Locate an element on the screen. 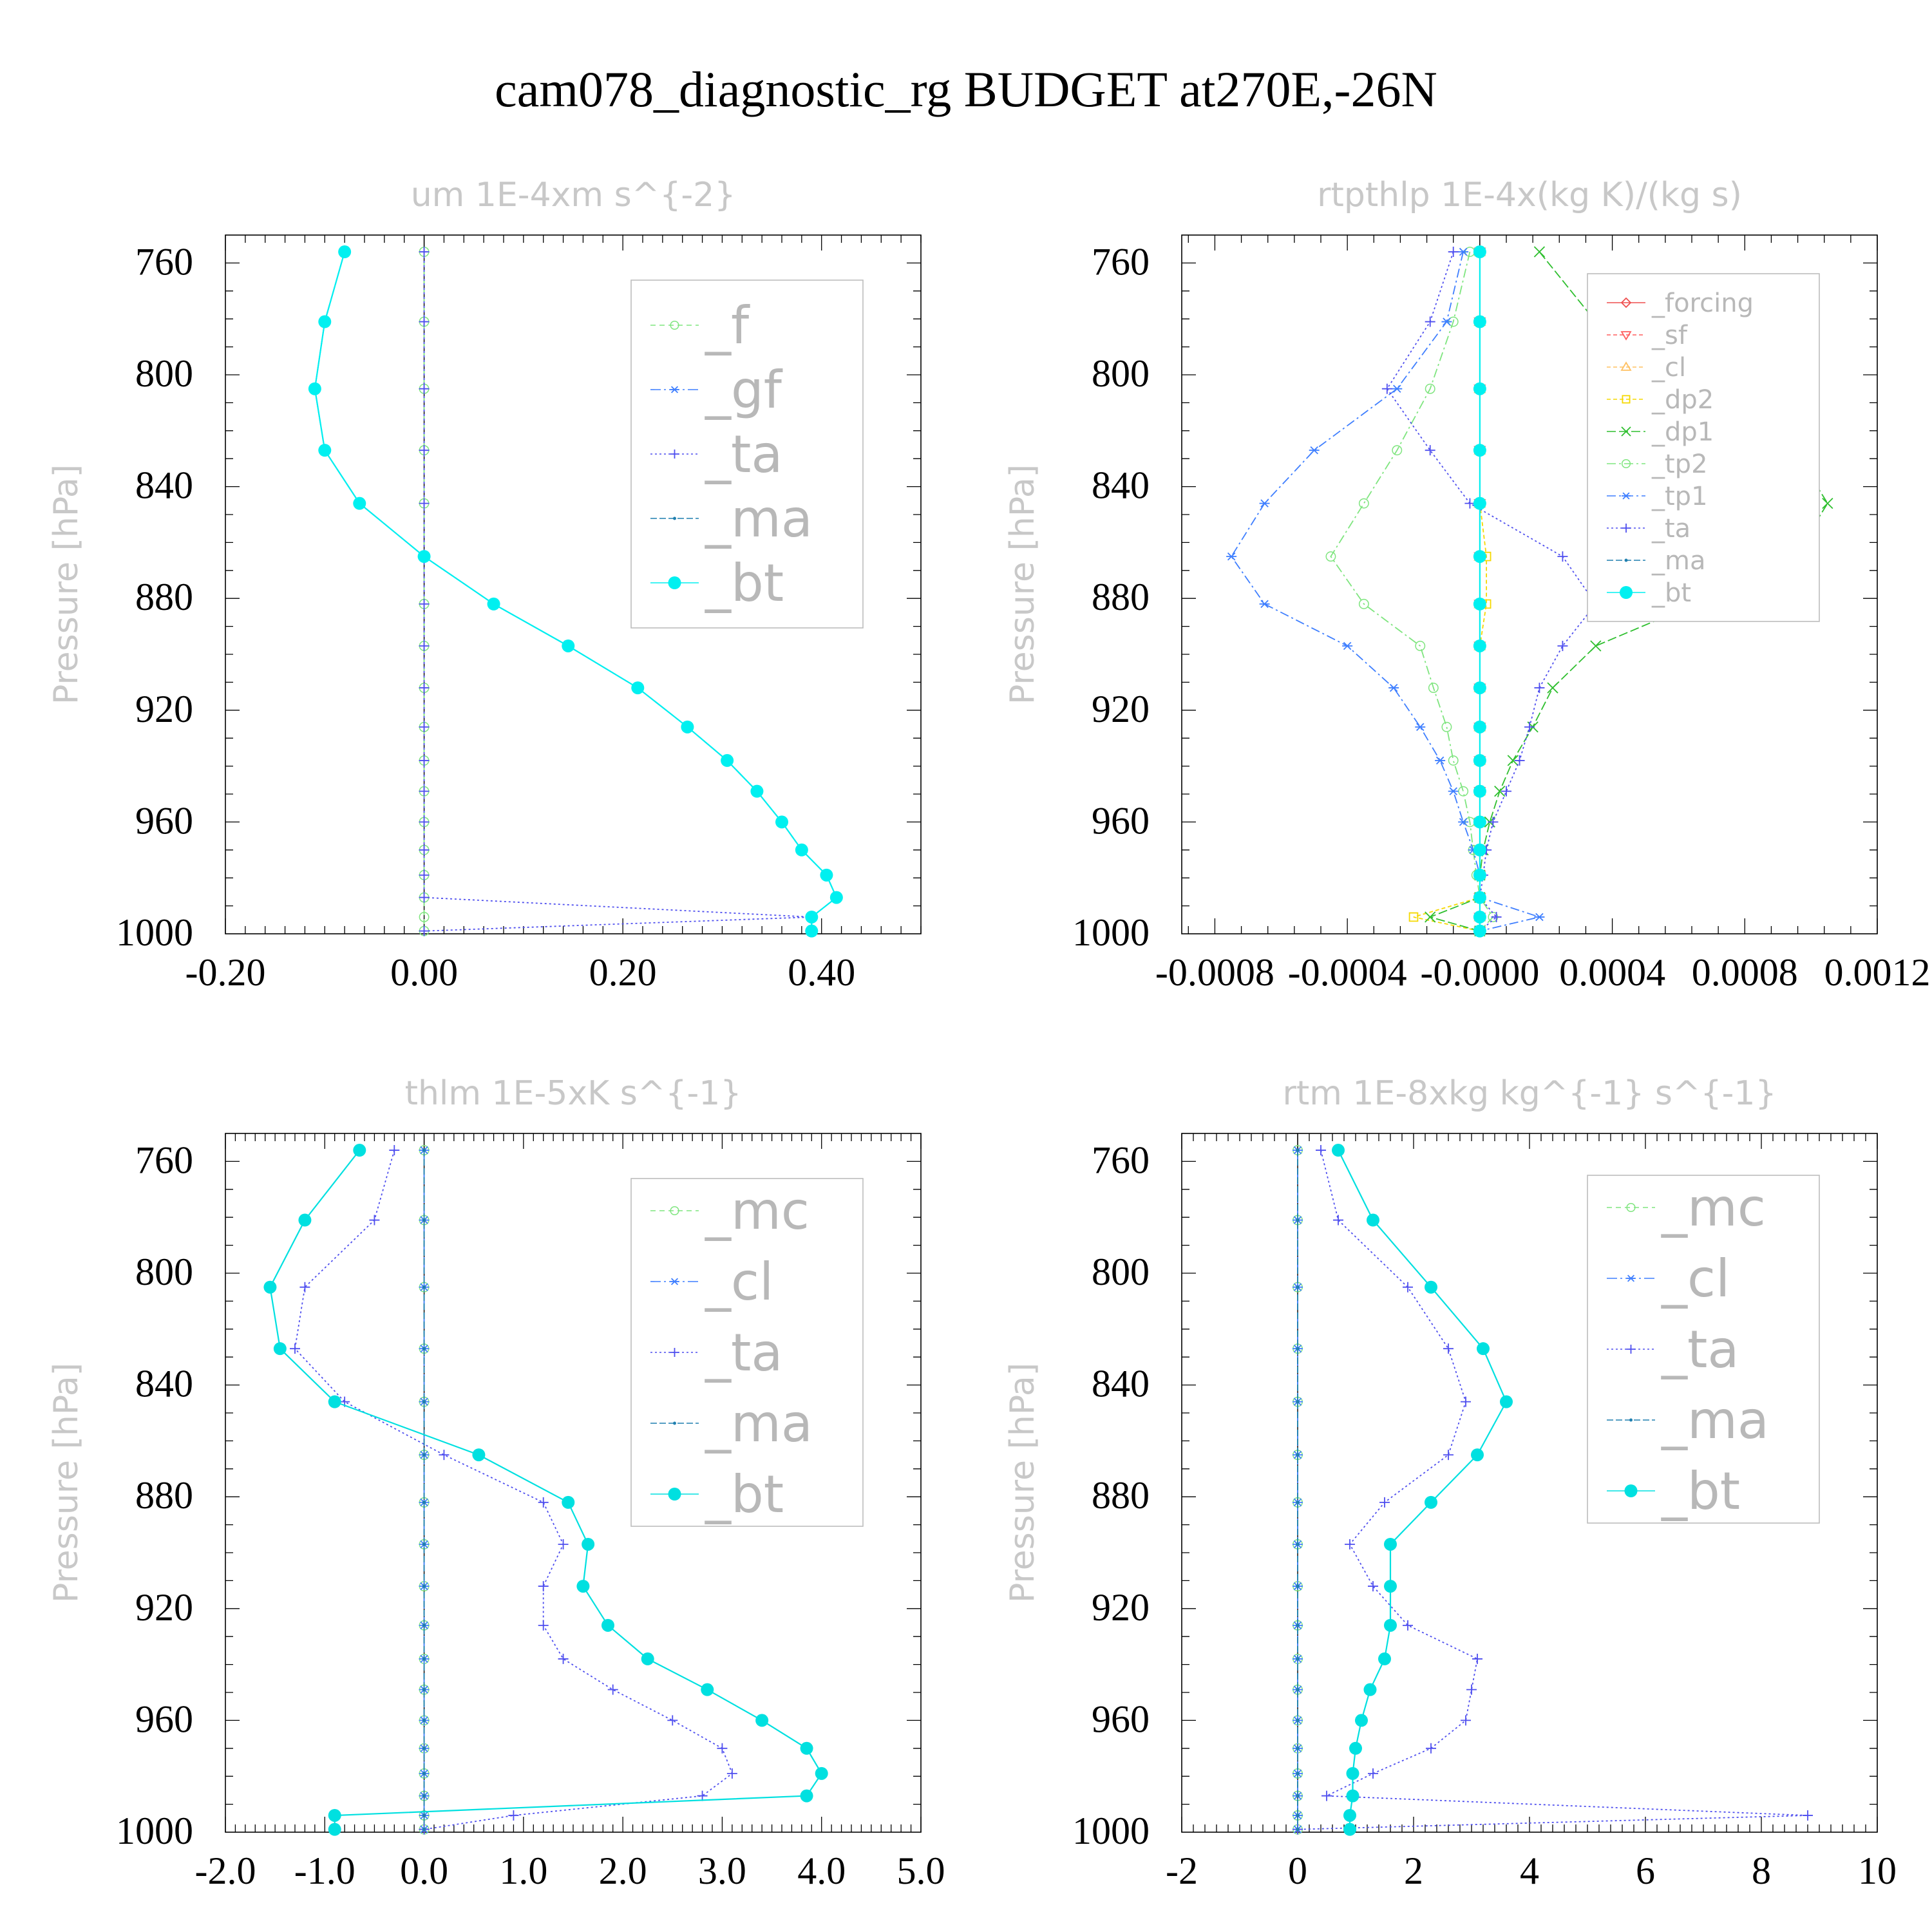 The height and width of the screenshot is (1932, 1932). x-tick-label: 0 is located at coordinates (1297, 1871).